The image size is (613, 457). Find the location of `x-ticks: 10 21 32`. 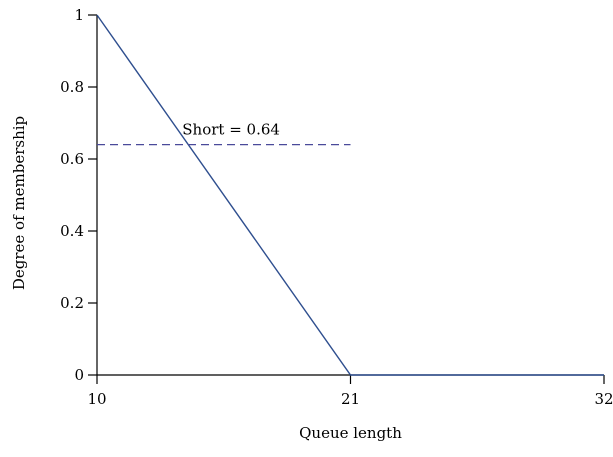

x-ticks: 10 21 32 is located at coordinates (350, 391).